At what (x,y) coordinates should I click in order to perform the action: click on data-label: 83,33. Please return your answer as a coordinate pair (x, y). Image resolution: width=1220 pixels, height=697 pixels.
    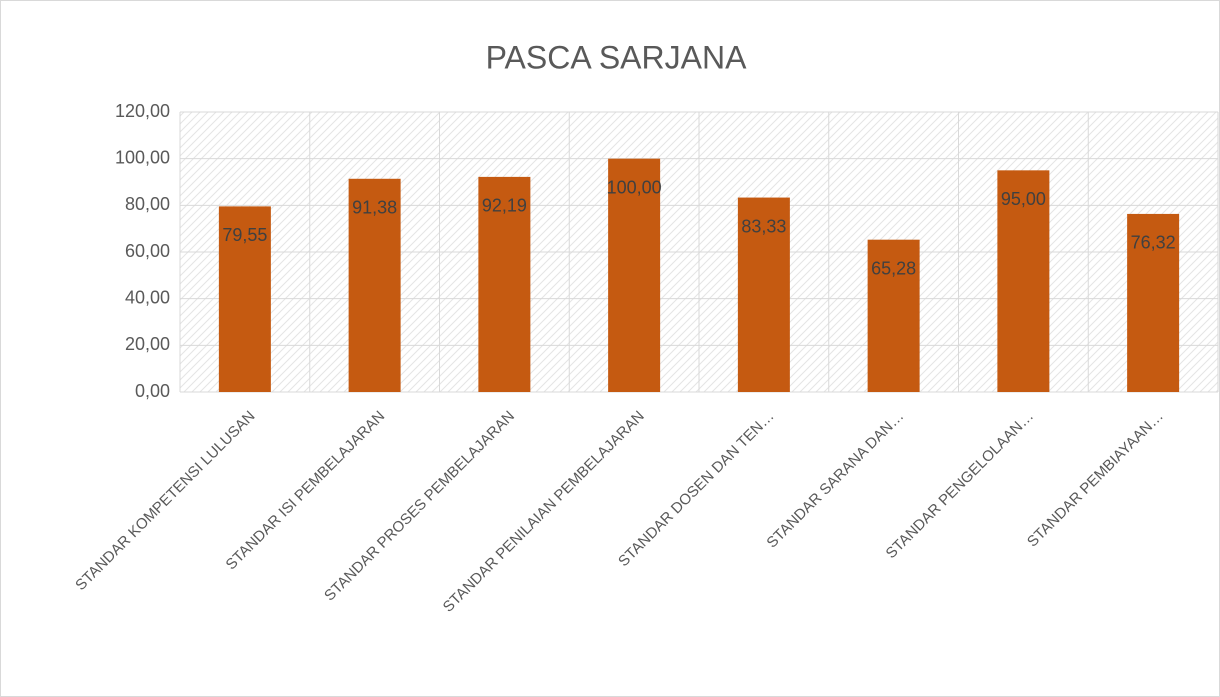
    Looking at the image, I should click on (763, 226).